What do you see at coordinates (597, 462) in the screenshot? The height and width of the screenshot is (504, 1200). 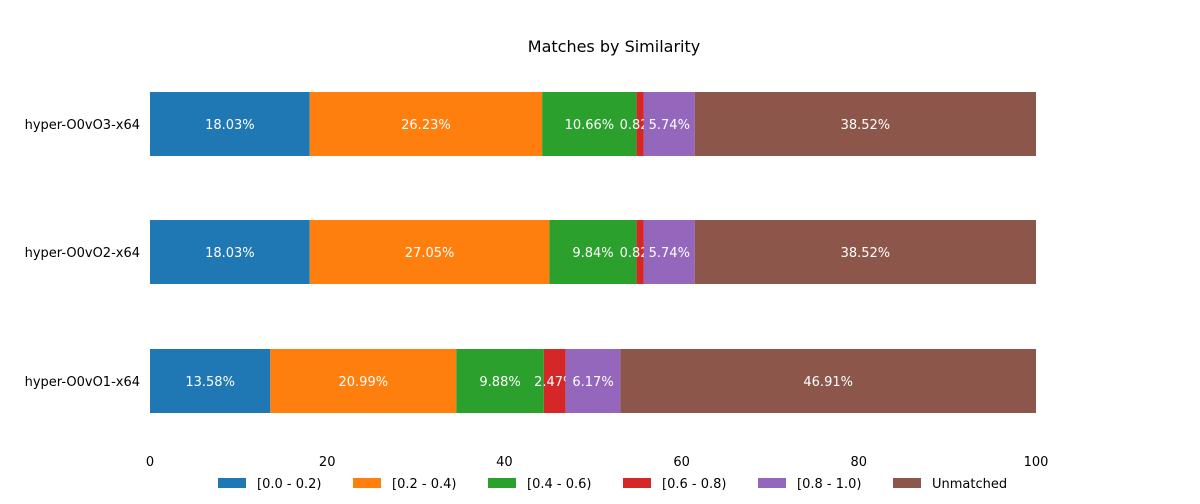 I see `x-axis-ticks: 0 20 40 60 80 100` at bounding box center [597, 462].